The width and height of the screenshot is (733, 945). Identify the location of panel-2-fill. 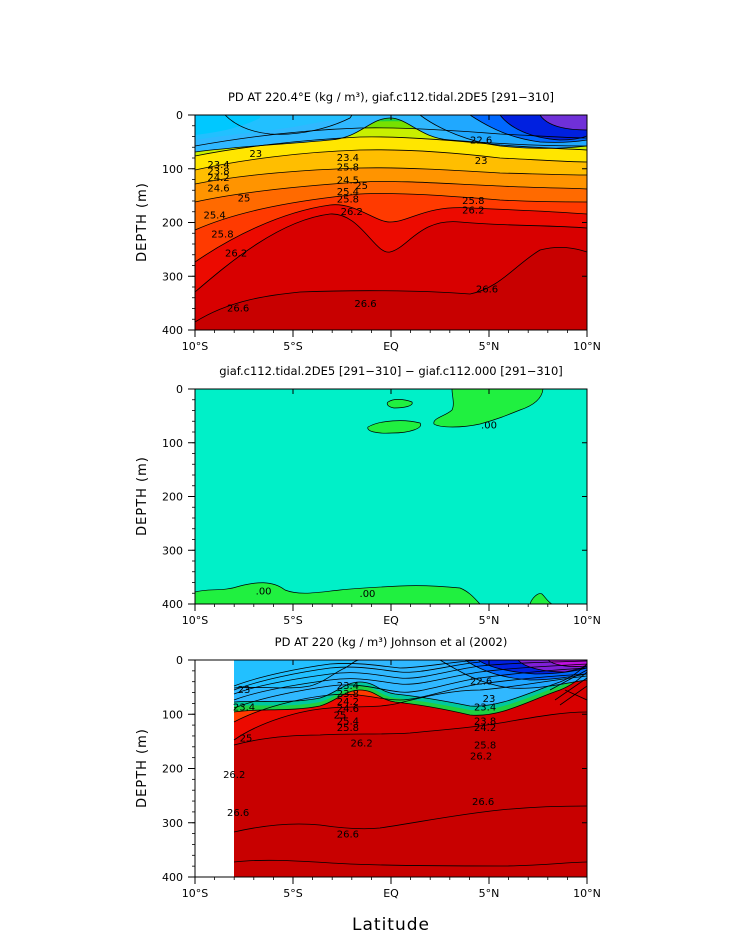
(374, 496).